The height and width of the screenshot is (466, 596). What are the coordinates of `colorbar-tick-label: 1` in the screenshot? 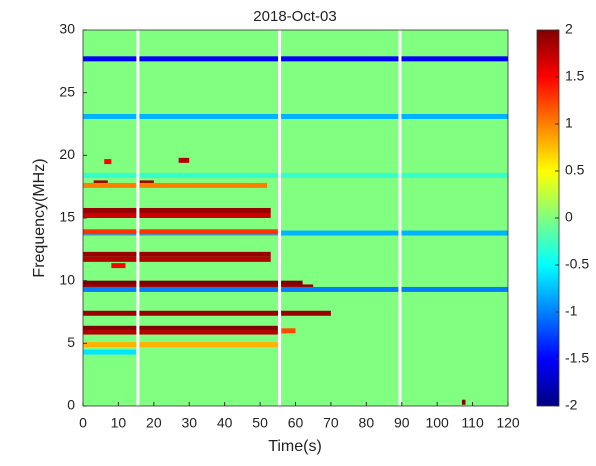 It's located at (569, 123).